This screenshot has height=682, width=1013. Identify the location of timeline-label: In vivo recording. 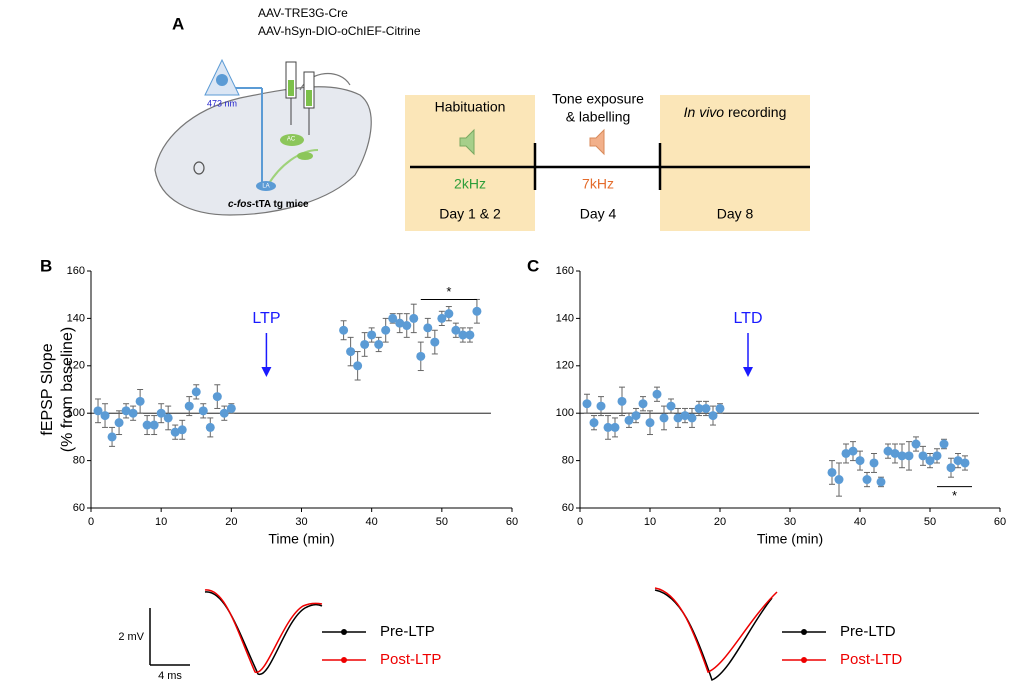
(735, 112).